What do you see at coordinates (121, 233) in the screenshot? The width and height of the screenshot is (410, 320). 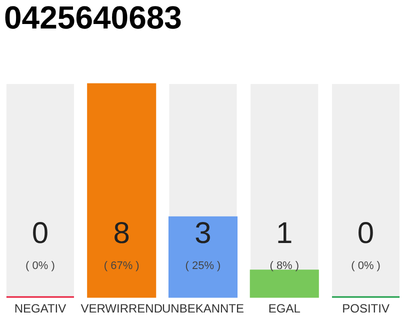 I see `data-label: 8` at bounding box center [121, 233].